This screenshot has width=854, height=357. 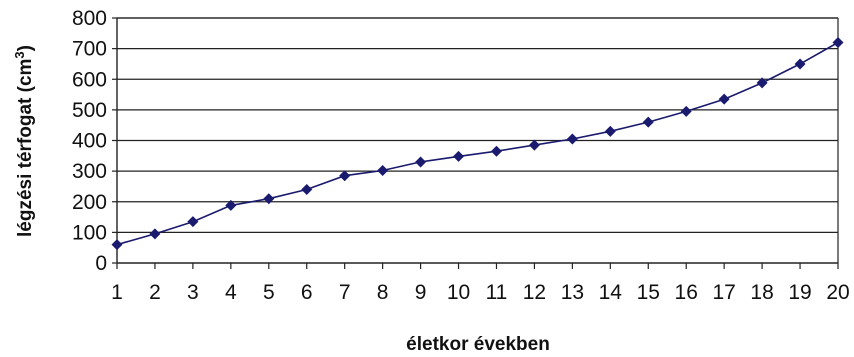 I want to click on x-tick-label-4: 4, so click(x=231, y=292).